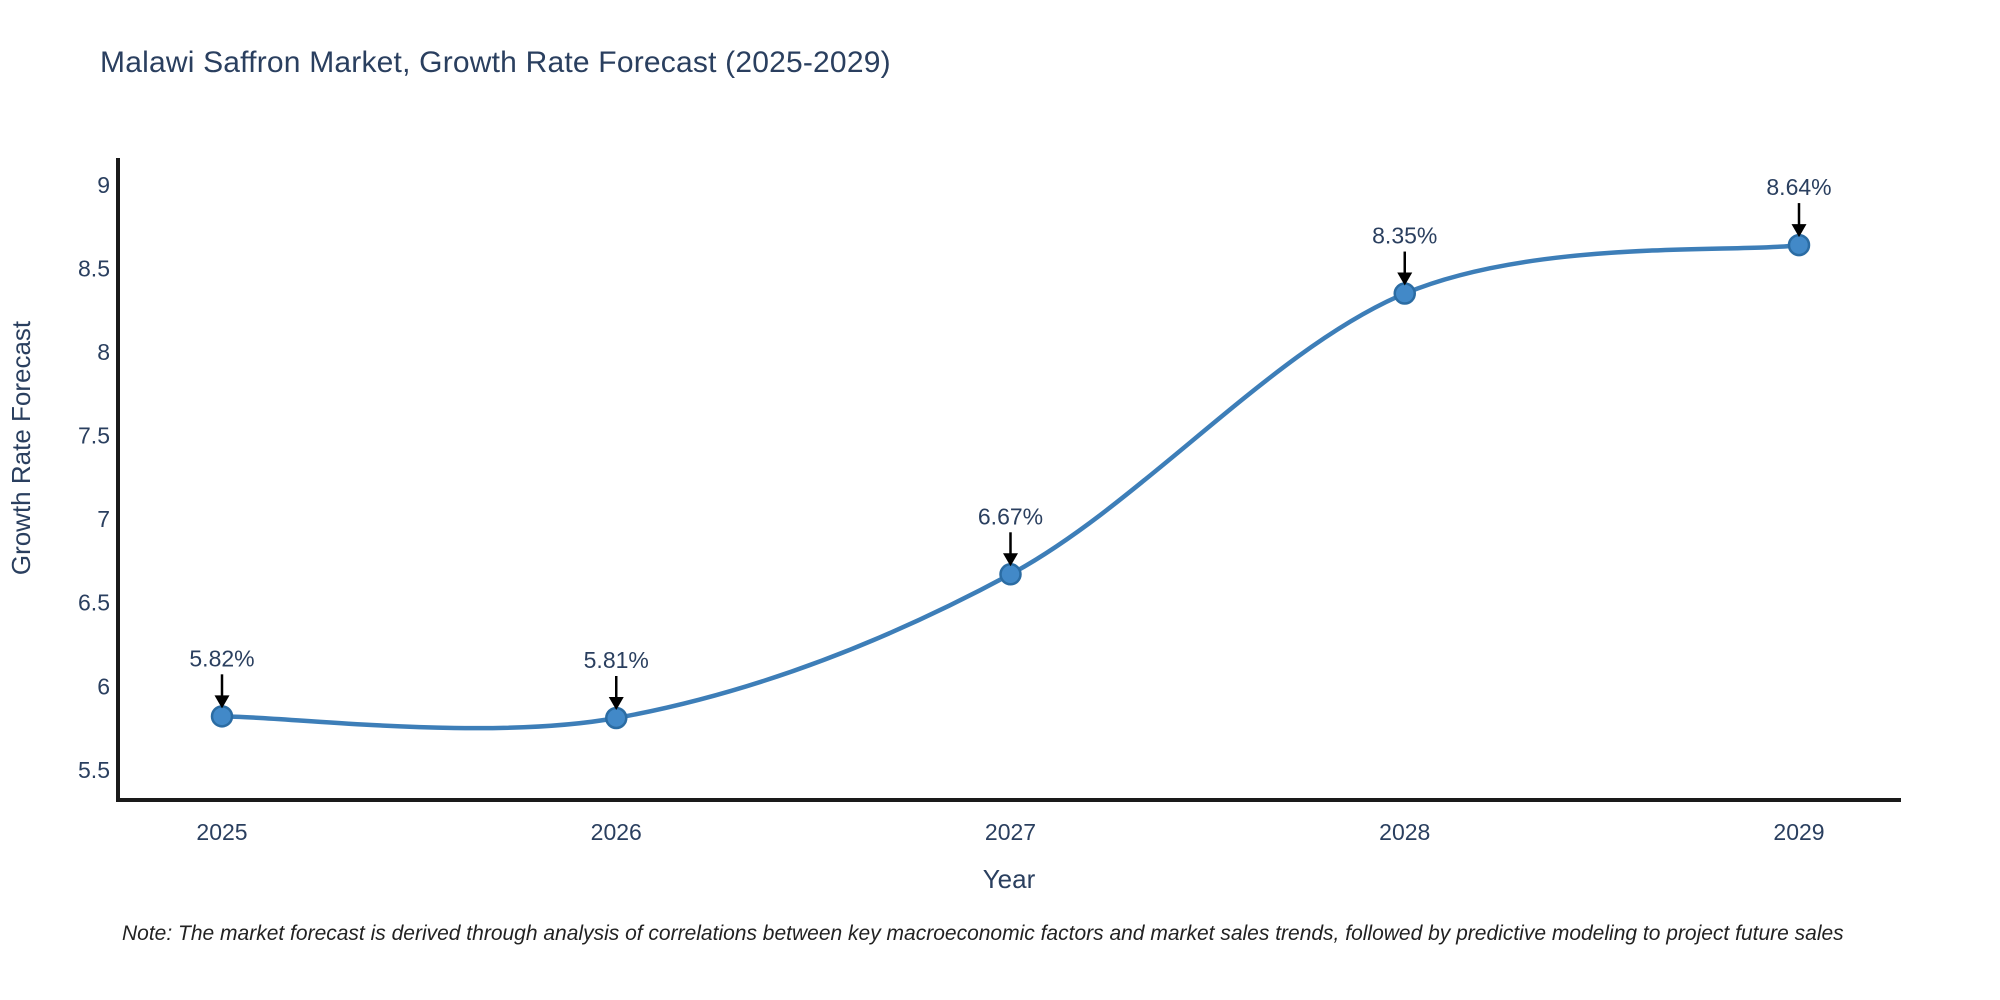 The width and height of the screenshot is (2000, 1000). Describe the element at coordinates (221, 832) in the screenshot. I see `x-tick-label: 2025` at that location.